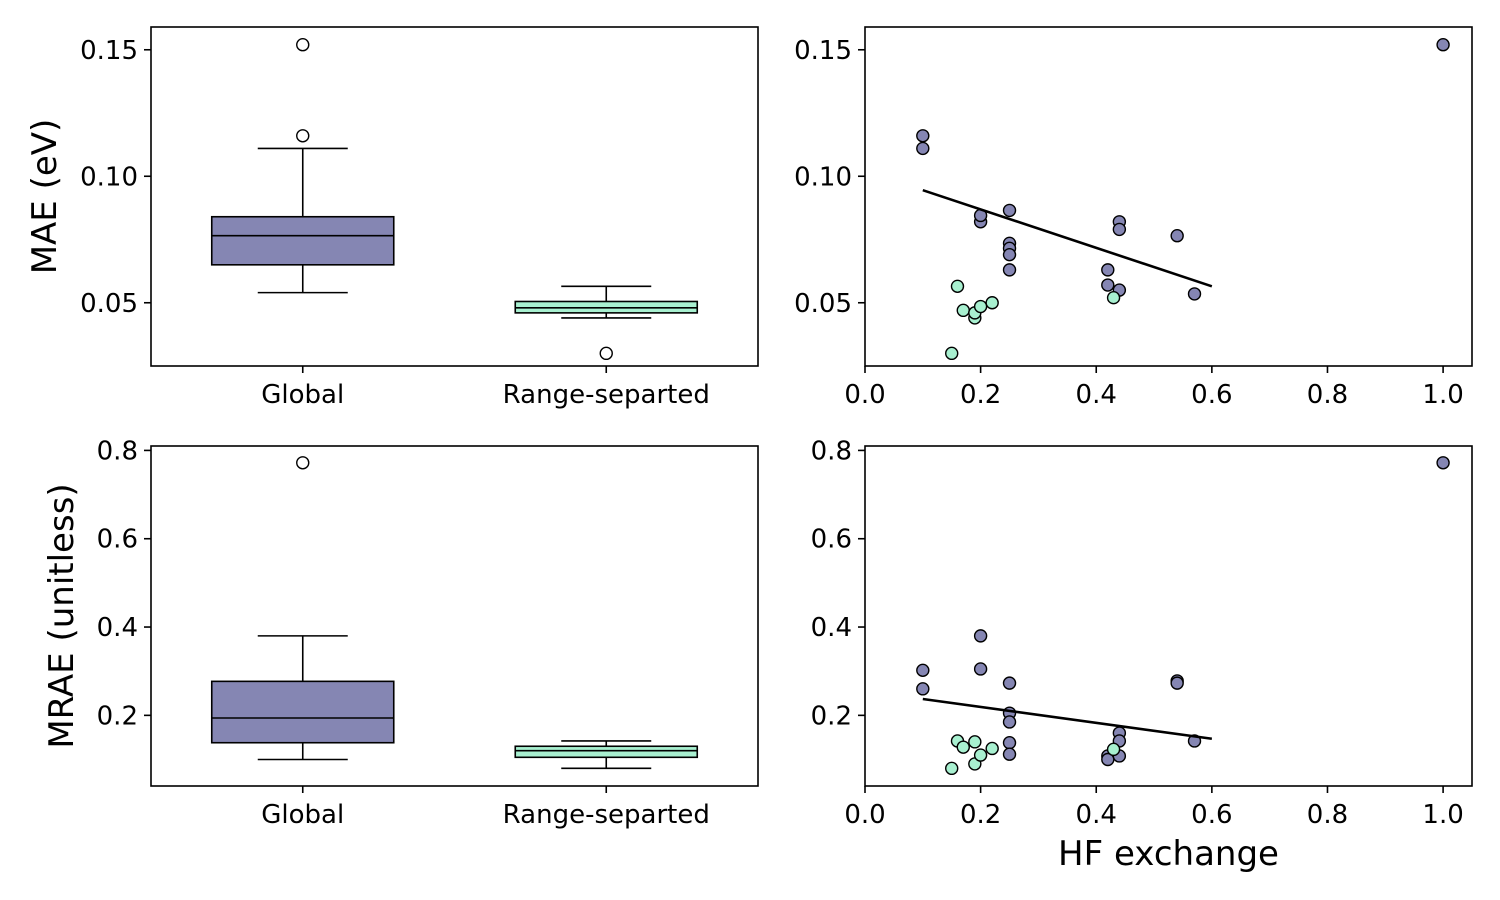  What do you see at coordinates (62, 615) in the screenshot?
I see `y-axis-label: MRAE (unitless)` at bounding box center [62, 615].